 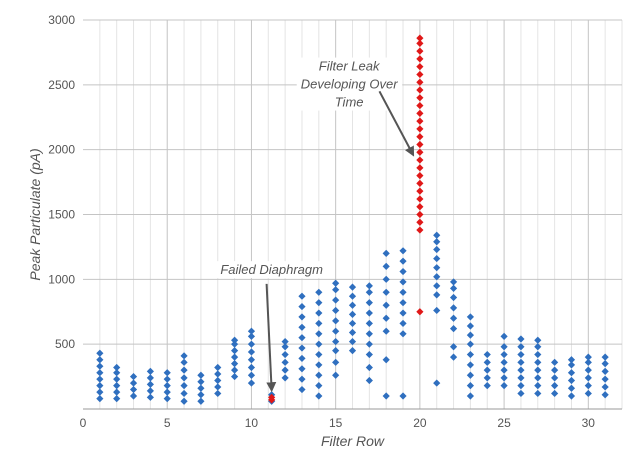 What do you see at coordinates (83, 423) in the screenshot?
I see `x-tick-label: 0` at bounding box center [83, 423].